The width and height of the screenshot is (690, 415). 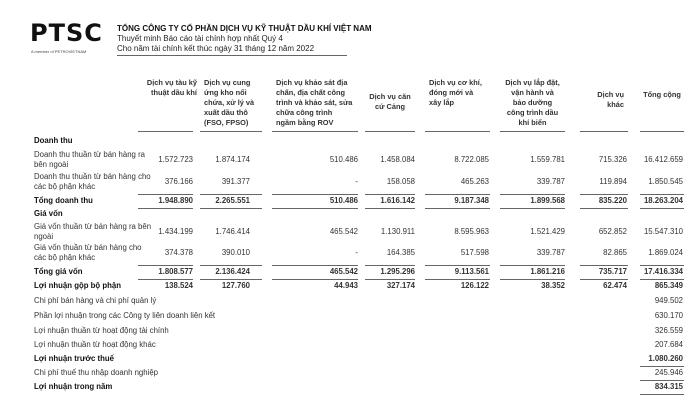 I want to click on cell-value: 630.170, so click(x=668, y=315).